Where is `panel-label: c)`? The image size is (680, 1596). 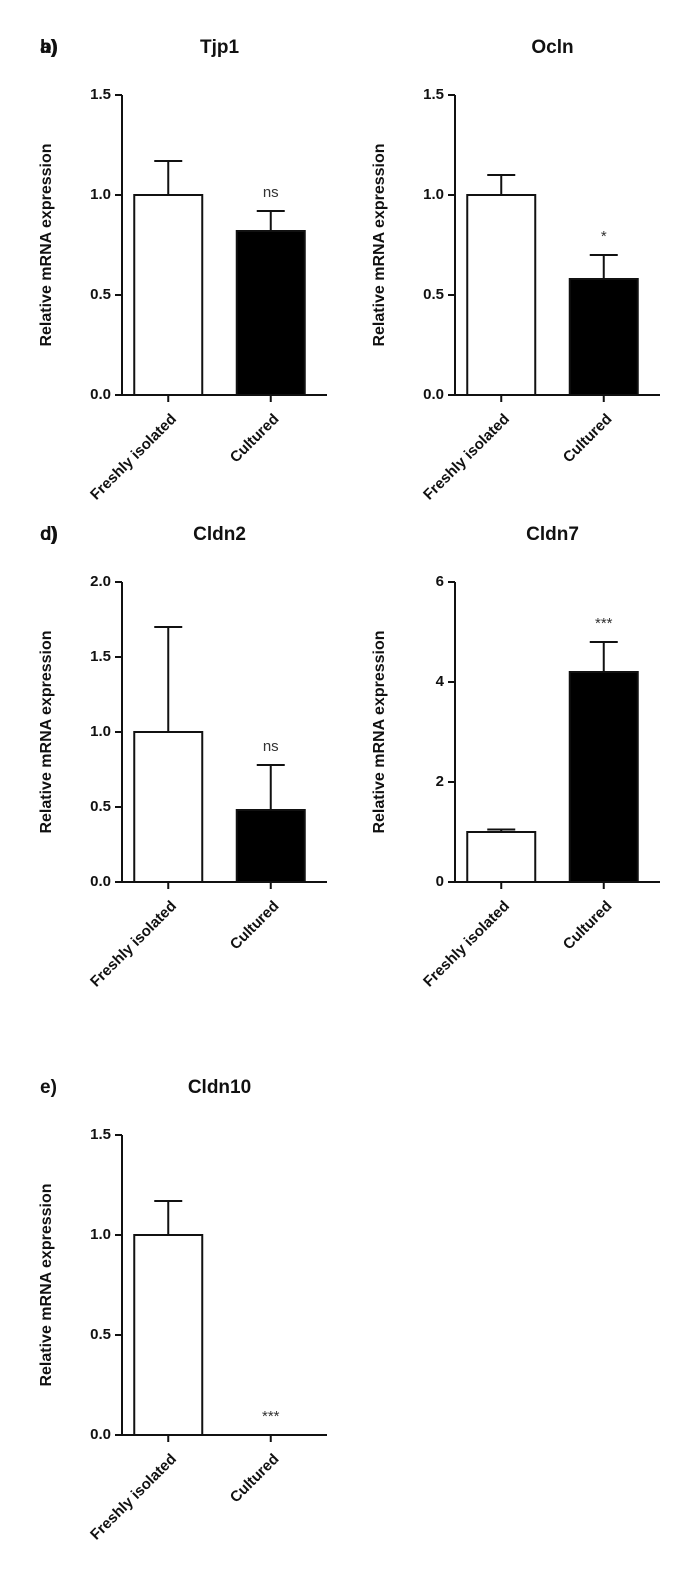
panel-label: c) is located at coordinates (48, 534).